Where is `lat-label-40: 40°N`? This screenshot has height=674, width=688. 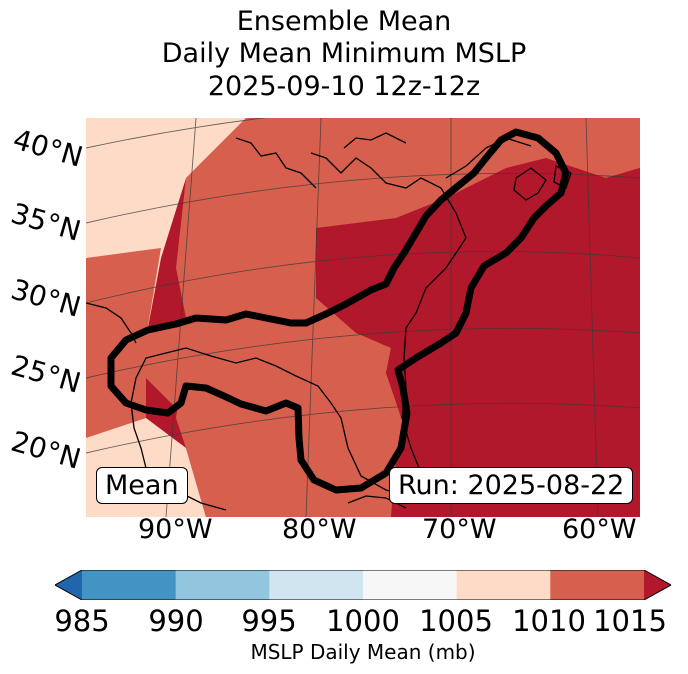 lat-label-40: 40°N is located at coordinates (48, 148).